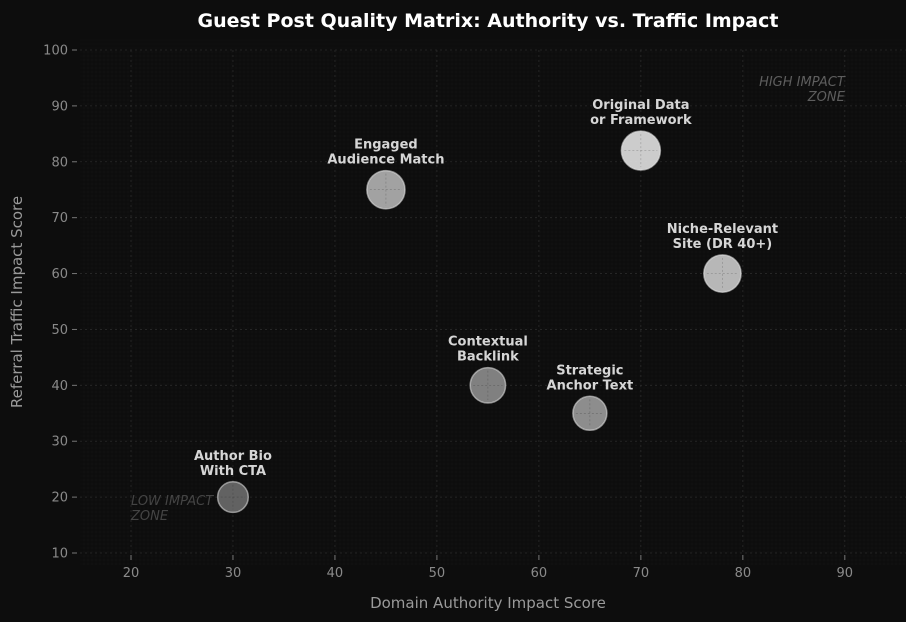 Image resolution: width=906 pixels, height=622 pixels. What do you see at coordinates (641, 573) in the screenshot?
I see `x-tick-label: 70` at bounding box center [641, 573].